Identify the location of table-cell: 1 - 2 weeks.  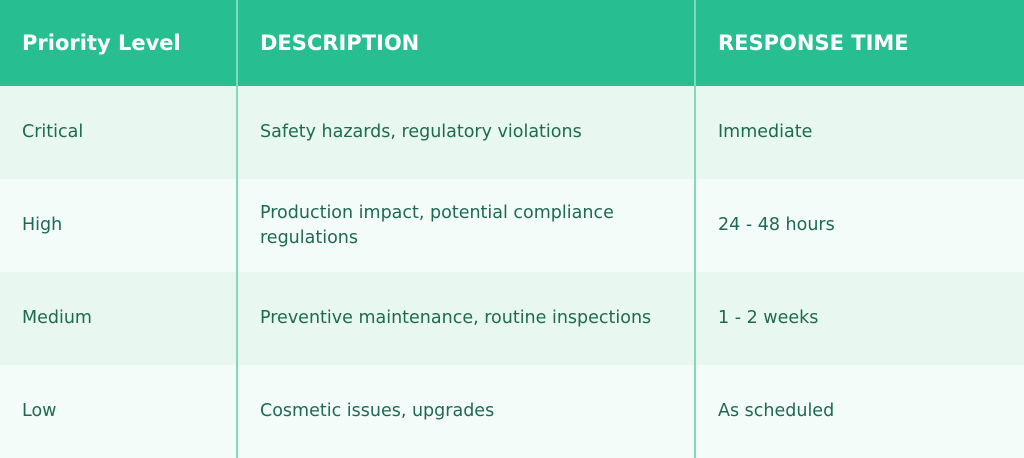
(859, 318).